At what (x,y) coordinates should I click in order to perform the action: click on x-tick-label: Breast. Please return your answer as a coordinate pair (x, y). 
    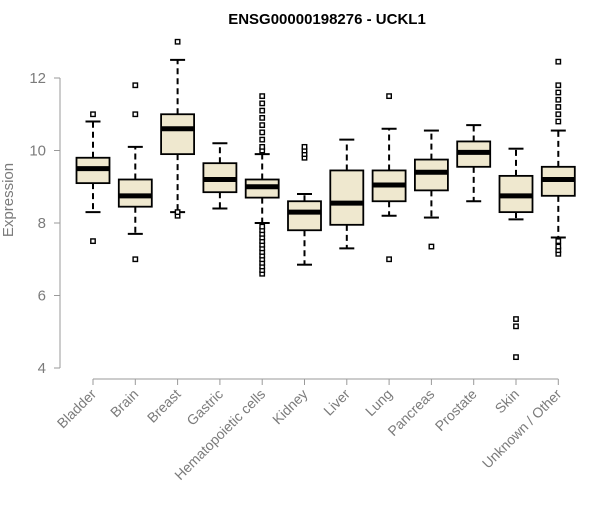
    Looking at the image, I should click on (164, 406).